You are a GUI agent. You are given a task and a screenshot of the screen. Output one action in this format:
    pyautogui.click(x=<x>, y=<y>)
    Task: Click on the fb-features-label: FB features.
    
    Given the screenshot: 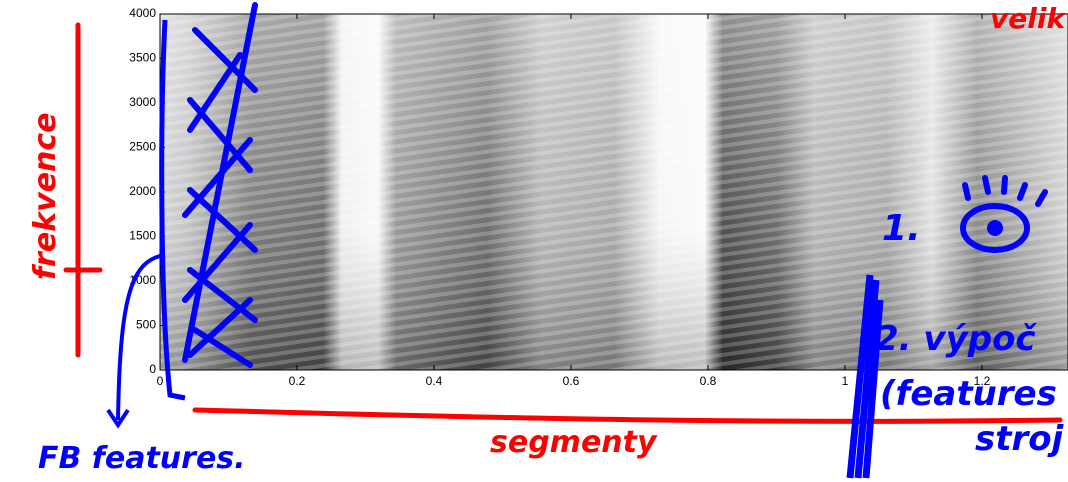 What is the action you would take?
    pyautogui.click(x=142, y=458)
    